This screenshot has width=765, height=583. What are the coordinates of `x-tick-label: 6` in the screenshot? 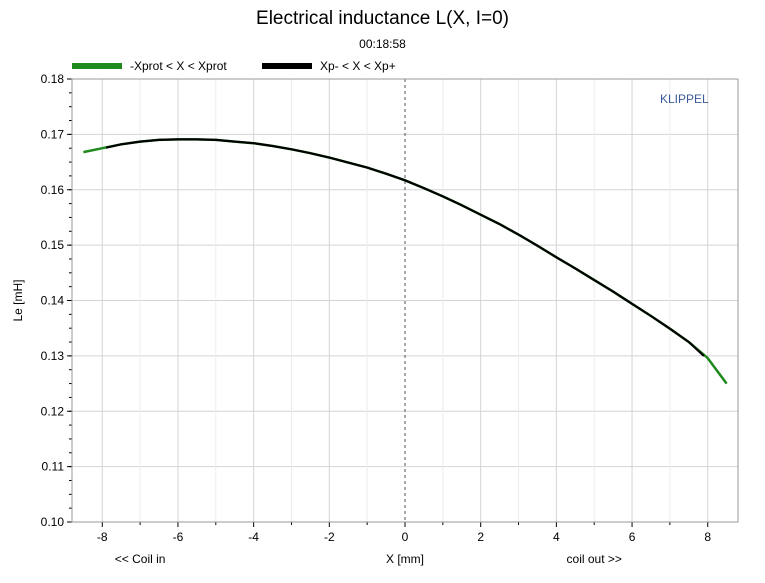 It's located at (632, 537).